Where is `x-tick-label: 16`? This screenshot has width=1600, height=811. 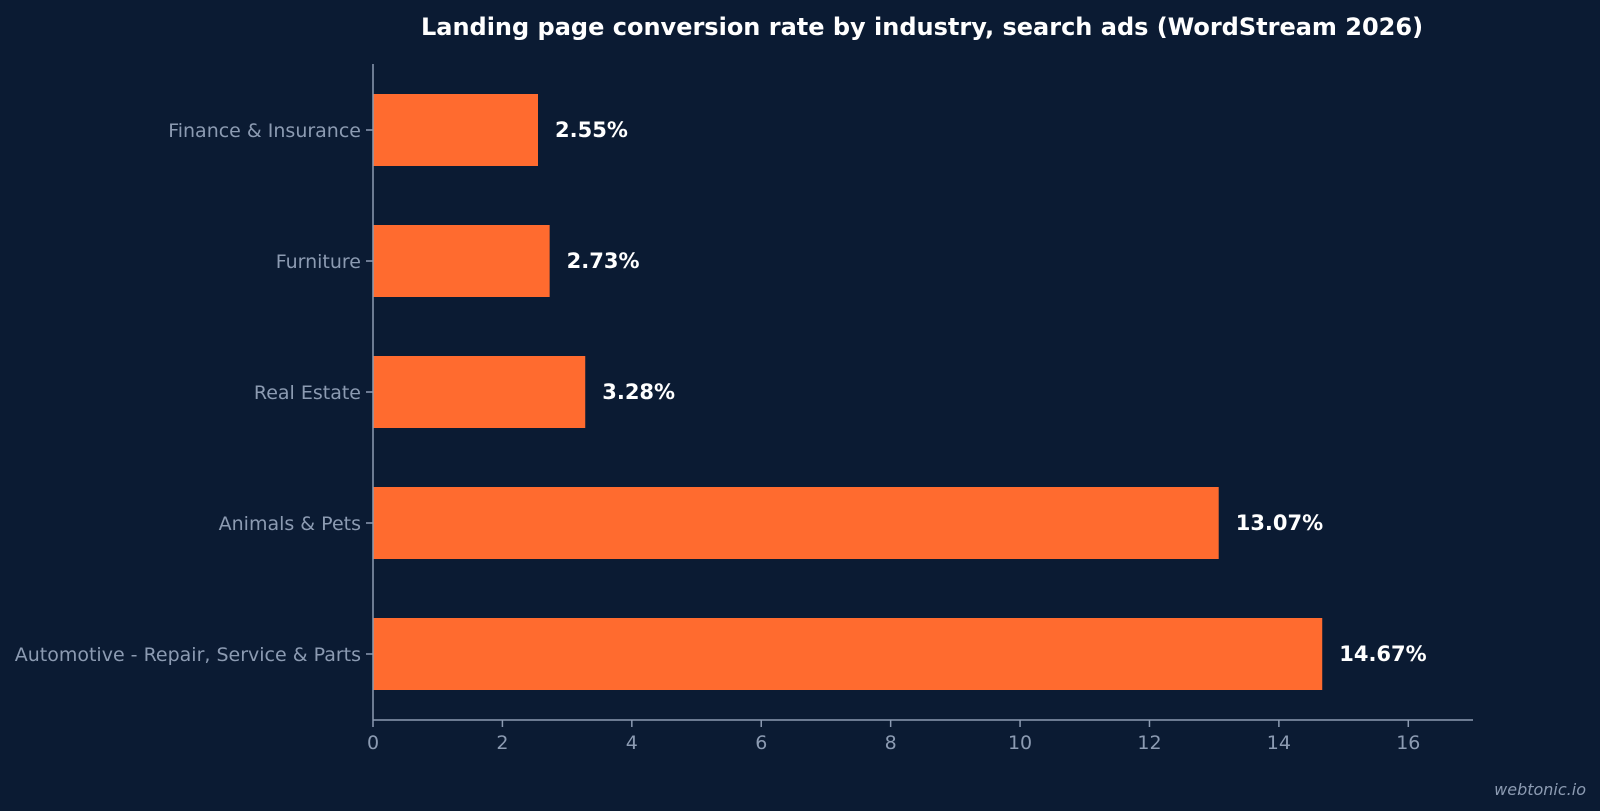
x-tick-label: 16 is located at coordinates (1408, 743).